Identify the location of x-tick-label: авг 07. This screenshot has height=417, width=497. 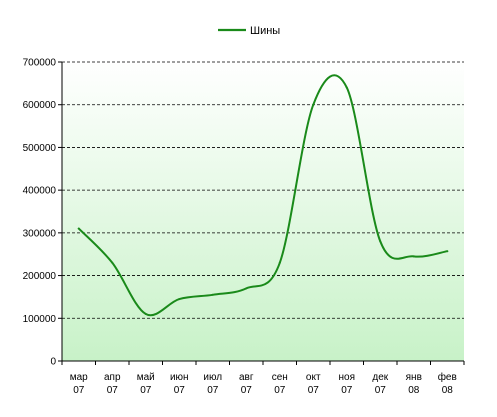
(246, 384).